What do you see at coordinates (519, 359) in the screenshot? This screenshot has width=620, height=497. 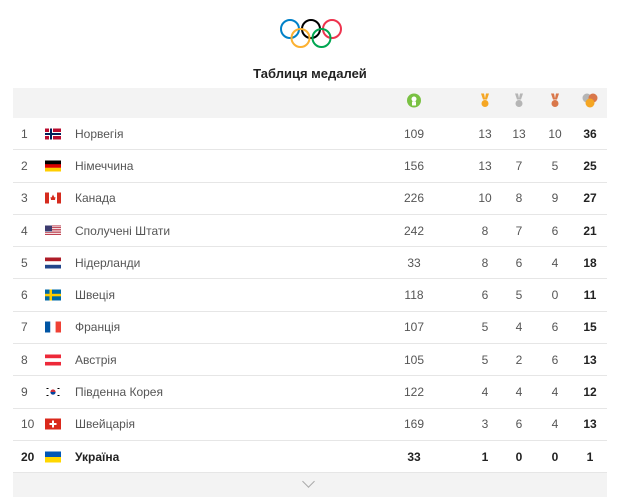 I see `silver-count: 2` at bounding box center [519, 359].